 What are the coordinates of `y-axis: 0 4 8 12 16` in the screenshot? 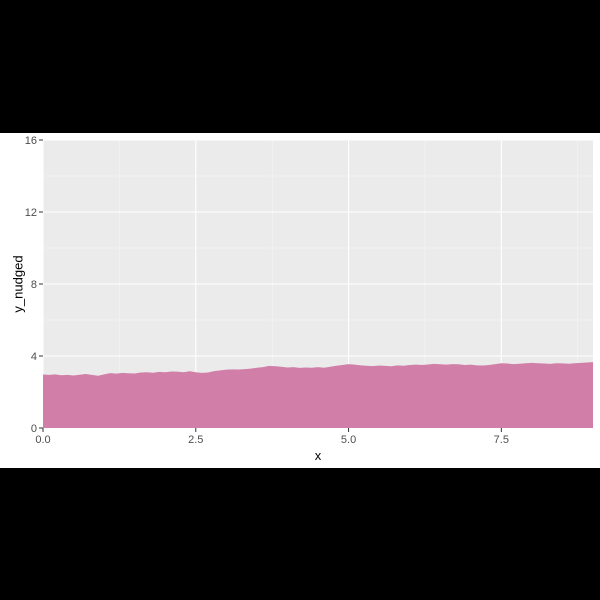 It's located at (34, 285).